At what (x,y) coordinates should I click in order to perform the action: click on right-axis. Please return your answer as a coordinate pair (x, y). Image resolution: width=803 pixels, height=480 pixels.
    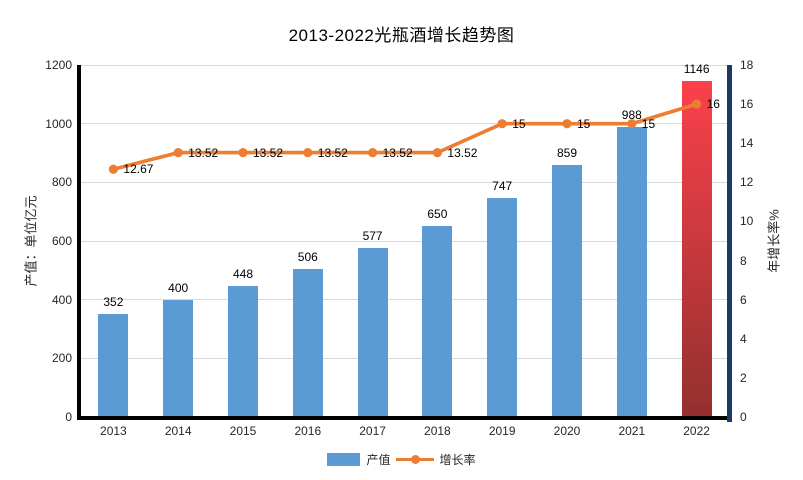
    Looking at the image, I should click on (729, 243).